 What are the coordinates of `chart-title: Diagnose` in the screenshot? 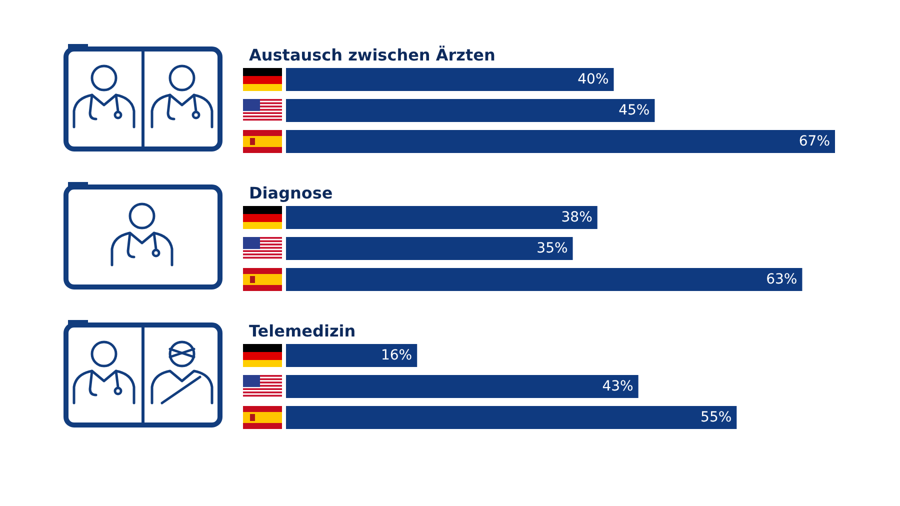 It's located at (291, 193).